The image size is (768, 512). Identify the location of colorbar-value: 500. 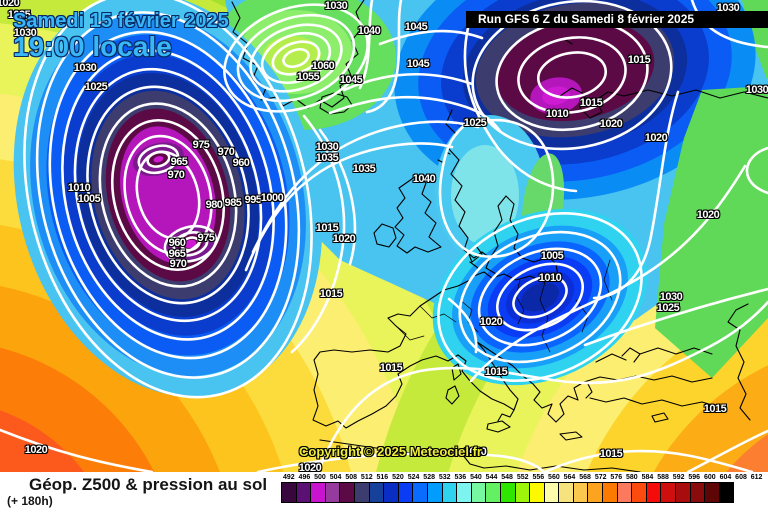
(320, 477).